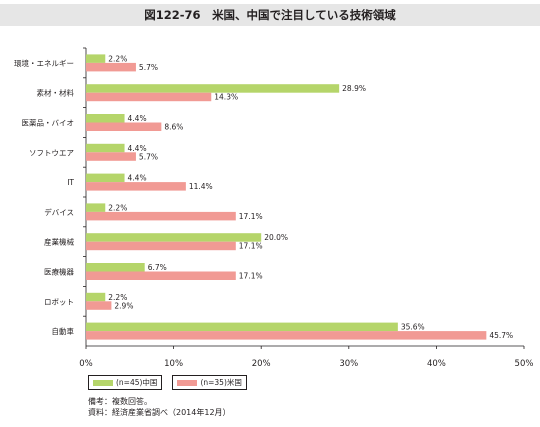 This screenshot has height=427, width=540. Describe the element at coordinates (173, 364) in the screenshot. I see `x-tick-label: 10%` at that location.